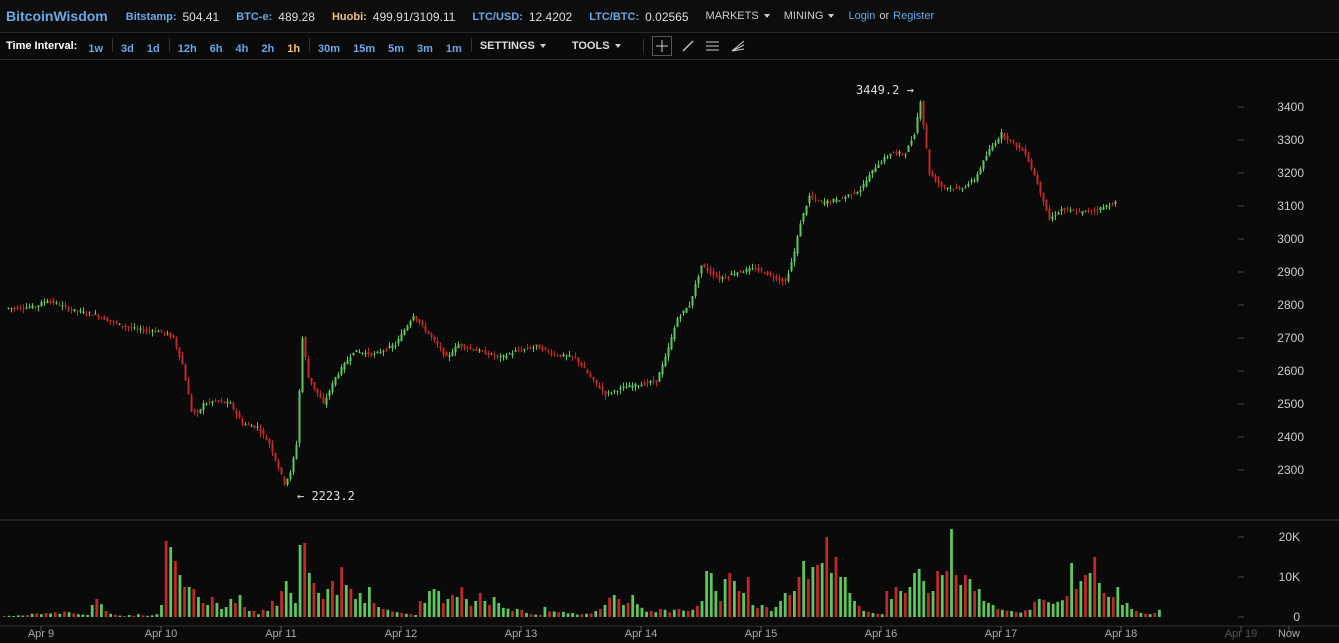 The height and width of the screenshot is (643, 1339). I want to click on interval-6h: 6h, so click(216, 48).